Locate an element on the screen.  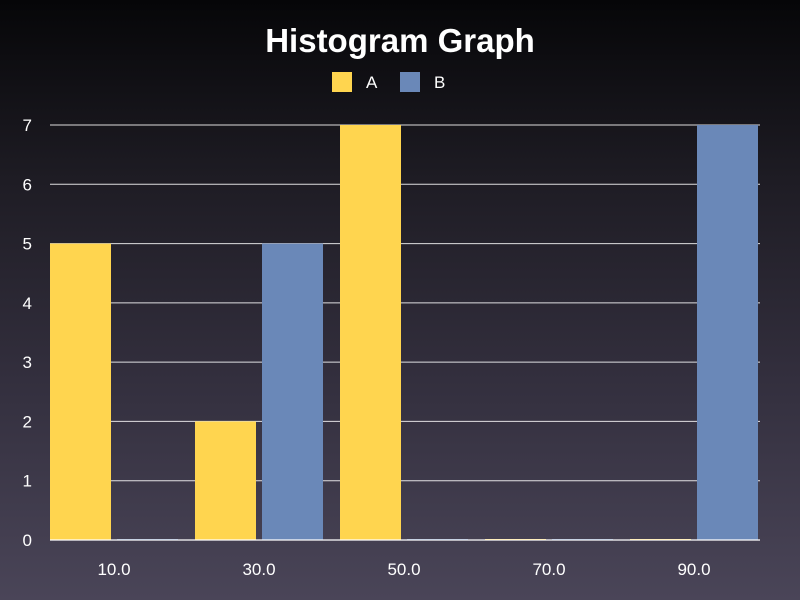
legend-label-a: A is located at coordinates (372, 82).